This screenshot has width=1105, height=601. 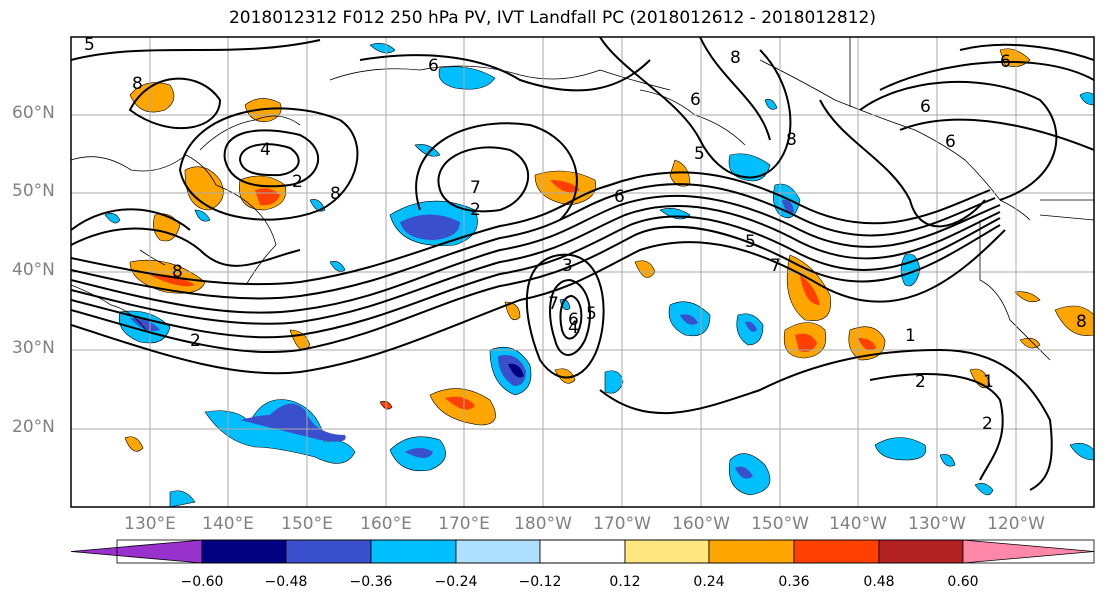 What do you see at coordinates (456, 582) in the screenshot?
I see `colorbar-tick-label: −0.24` at bounding box center [456, 582].